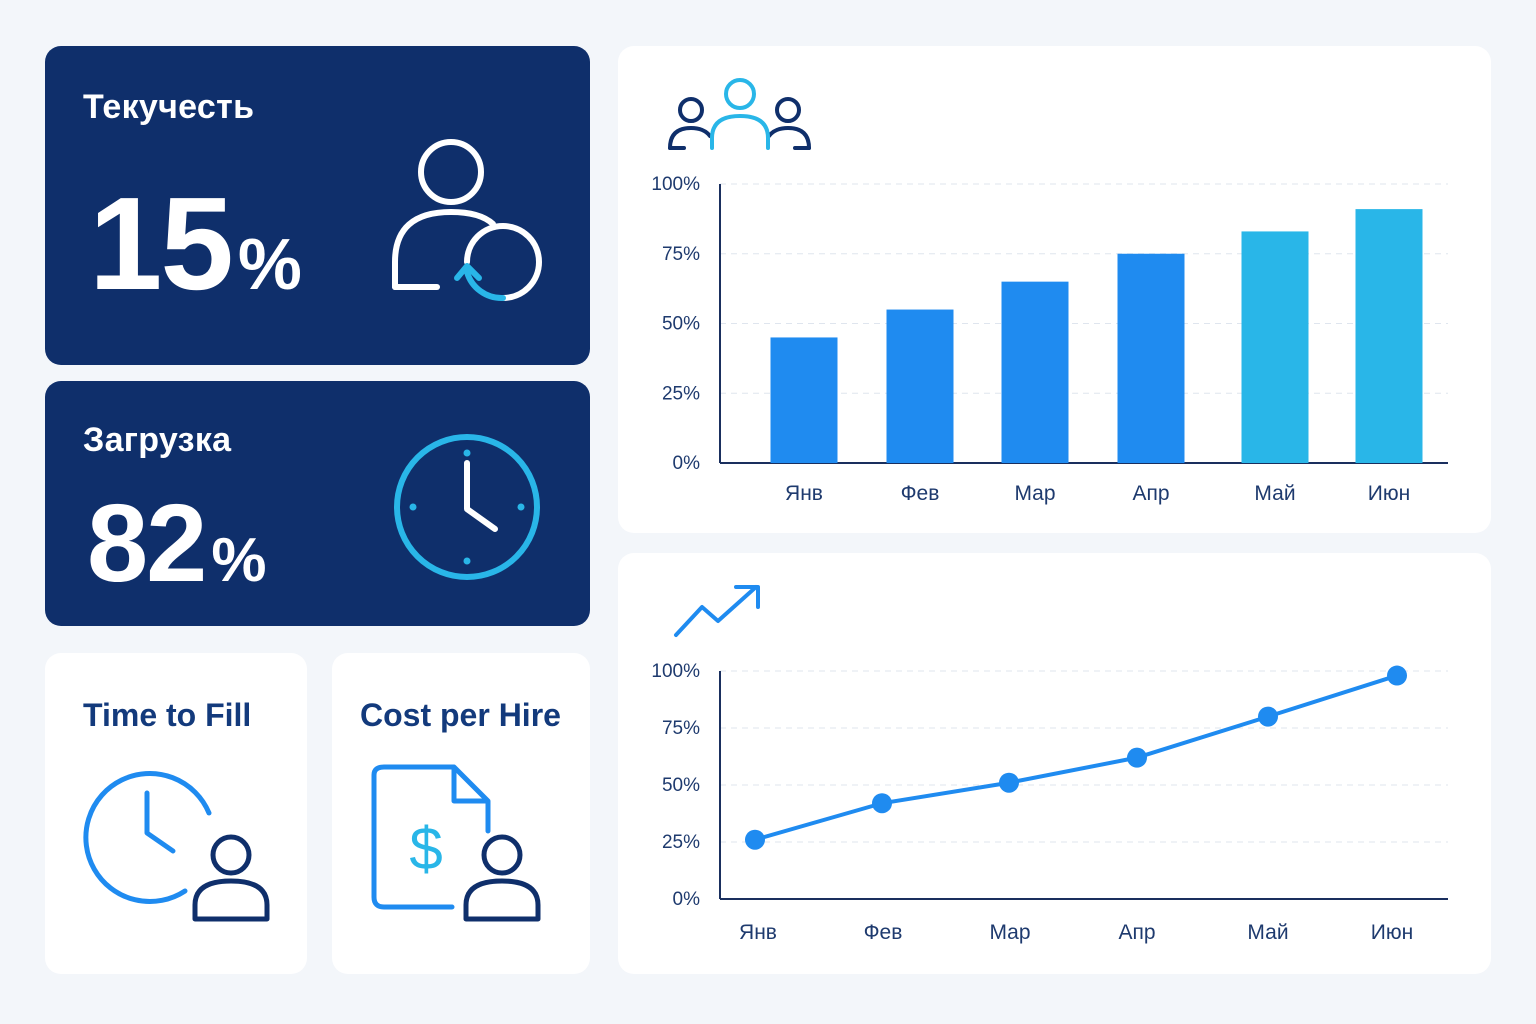 This screenshot has height=1024, width=1536. What do you see at coordinates (161, 243) in the screenshot?
I see `kpi-number: 15` at bounding box center [161, 243].